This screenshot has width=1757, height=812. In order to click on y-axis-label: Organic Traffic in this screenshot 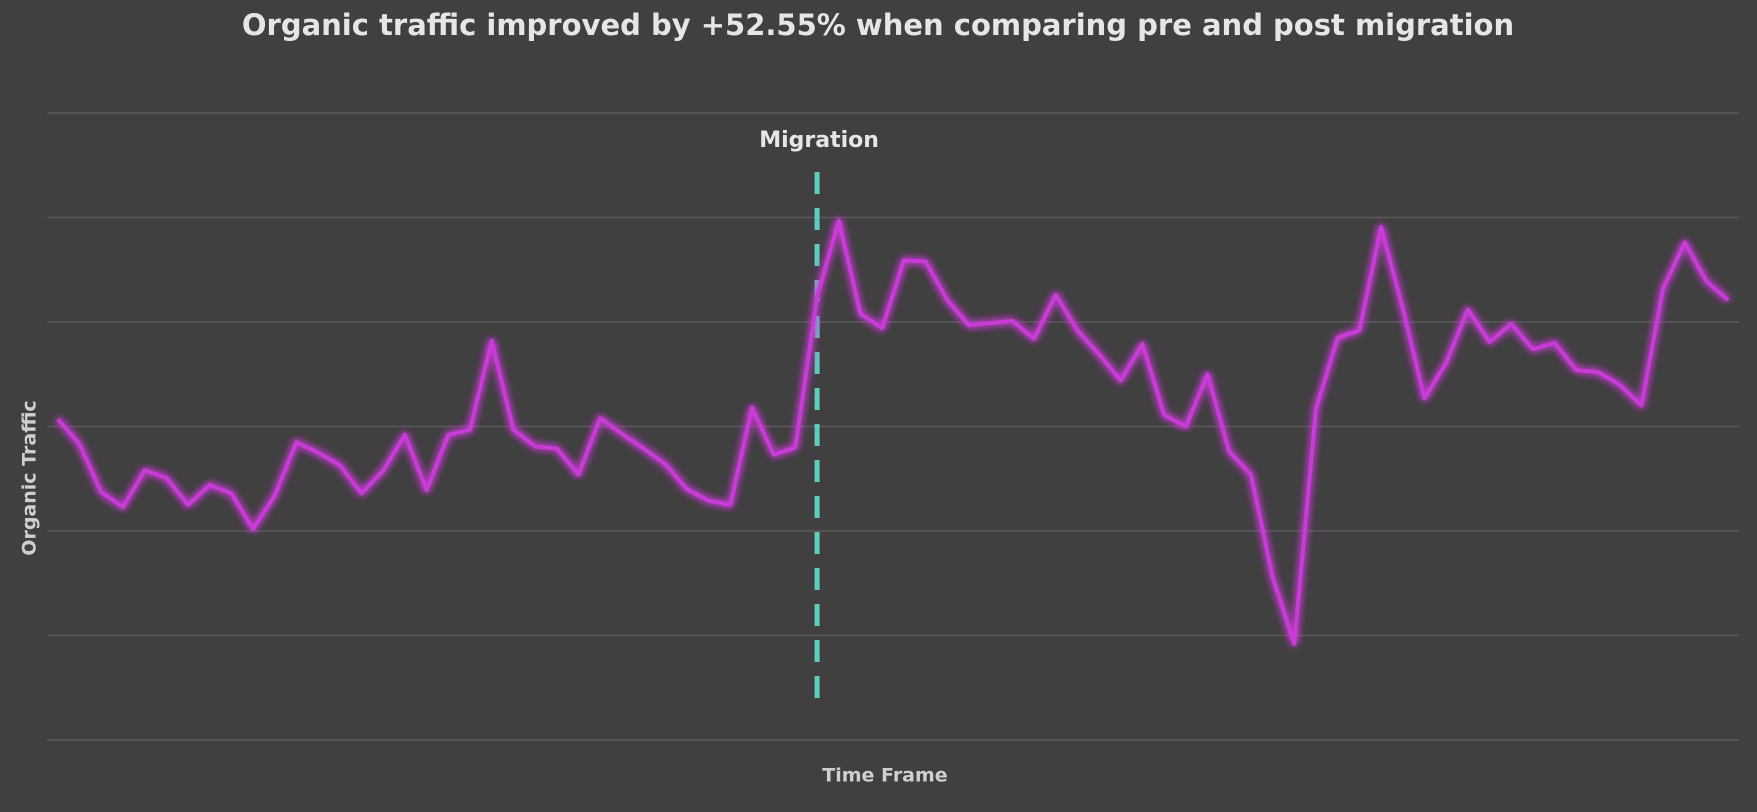, I will do `click(30, 477)`.